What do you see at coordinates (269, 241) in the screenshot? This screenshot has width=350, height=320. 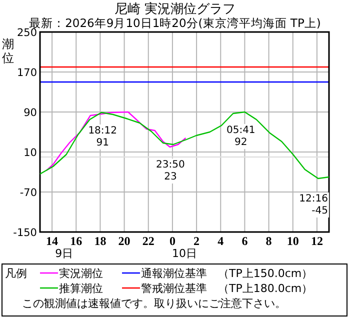 I see `x-tick-label: 8` at bounding box center [269, 241].